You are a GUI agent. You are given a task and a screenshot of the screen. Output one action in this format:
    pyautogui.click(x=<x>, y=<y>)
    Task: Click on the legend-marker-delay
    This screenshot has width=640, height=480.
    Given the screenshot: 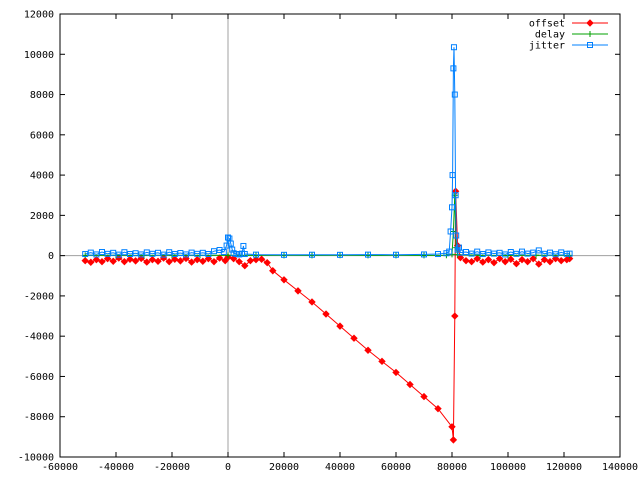 What is the action you would take?
    pyautogui.click(x=590, y=34)
    